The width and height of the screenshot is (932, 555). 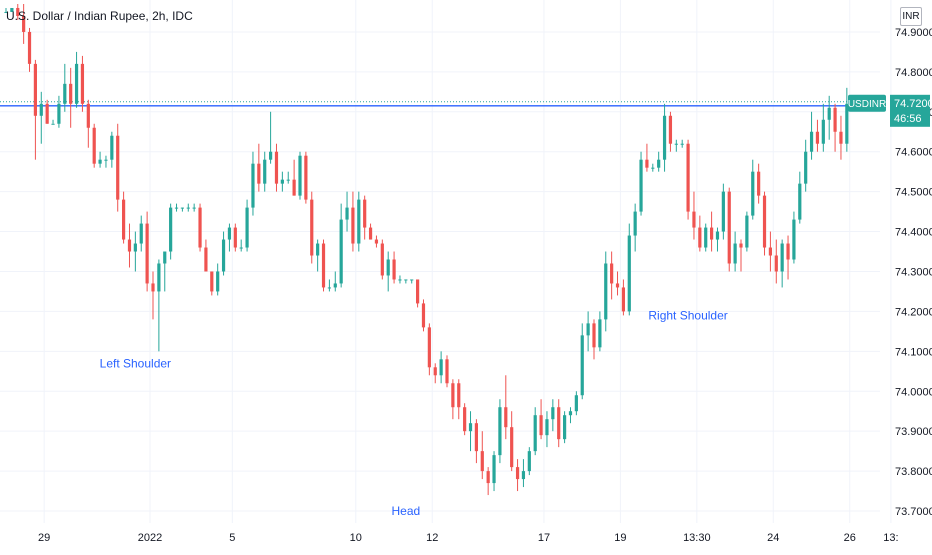 What do you see at coordinates (544, 538) in the screenshot?
I see `x-tick-label: 17` at bounding box center [544, 538].